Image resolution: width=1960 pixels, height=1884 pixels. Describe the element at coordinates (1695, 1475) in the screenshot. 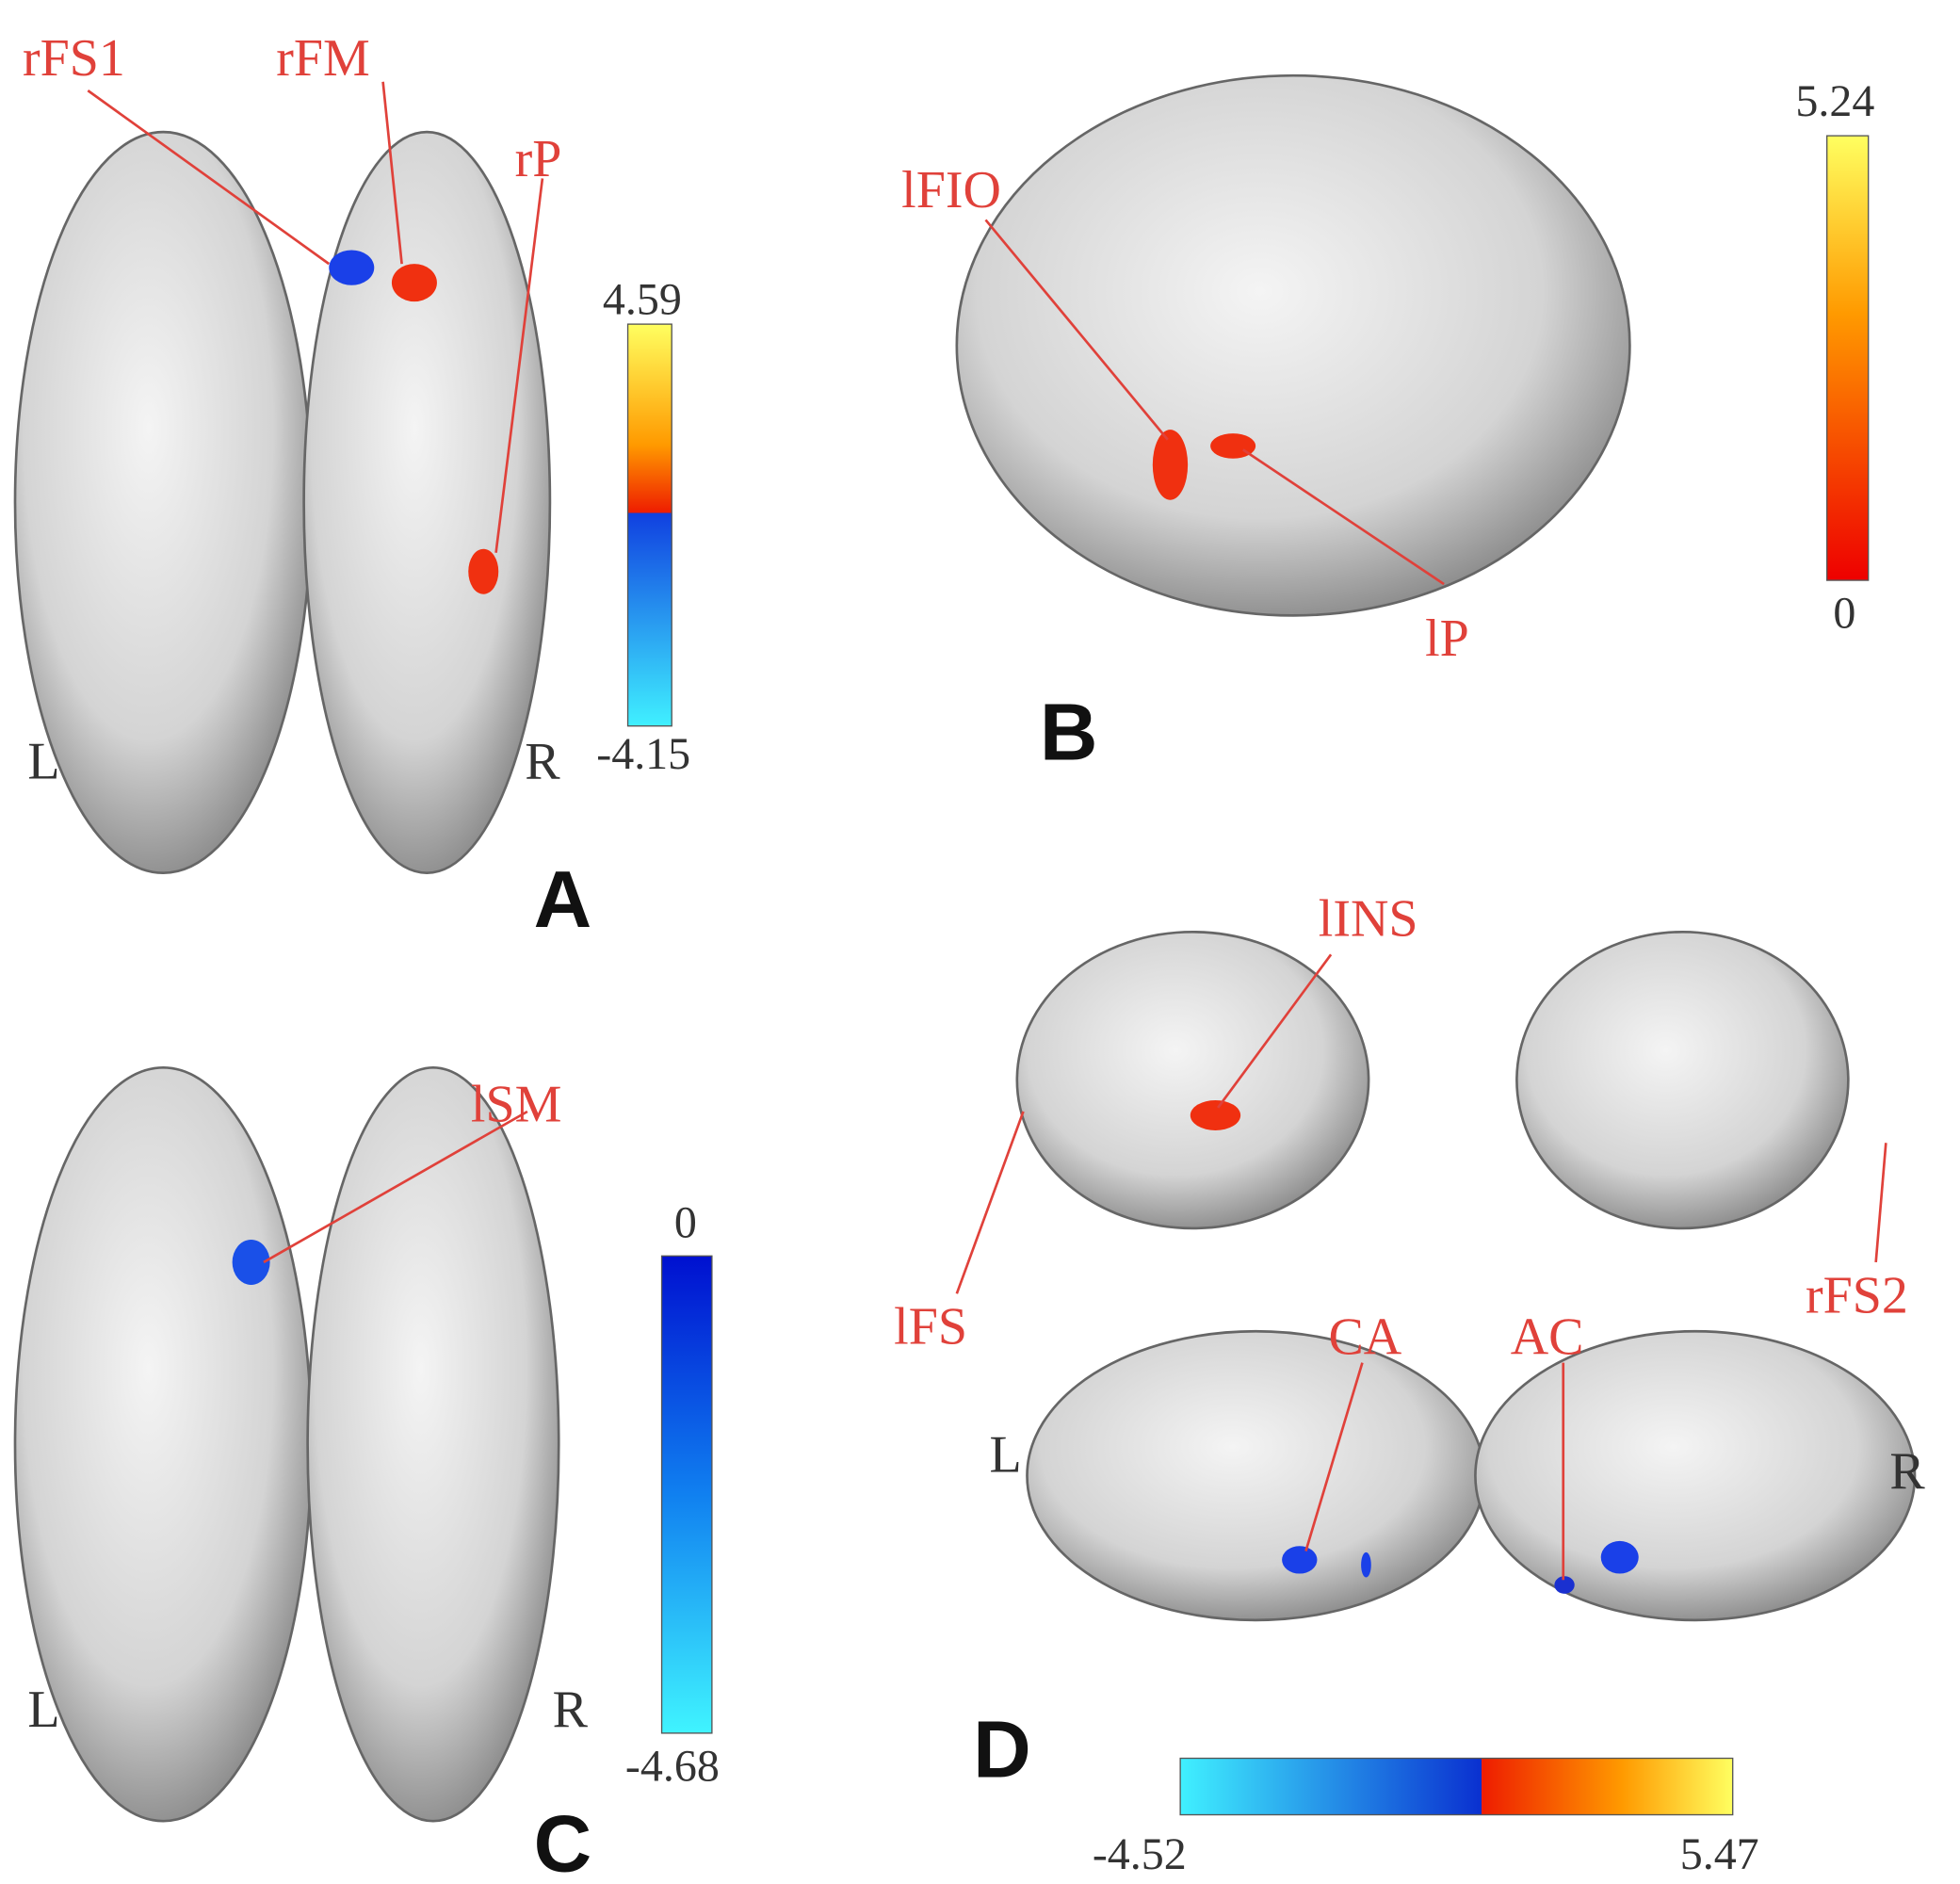

I see `brain-medial-right` at that location.